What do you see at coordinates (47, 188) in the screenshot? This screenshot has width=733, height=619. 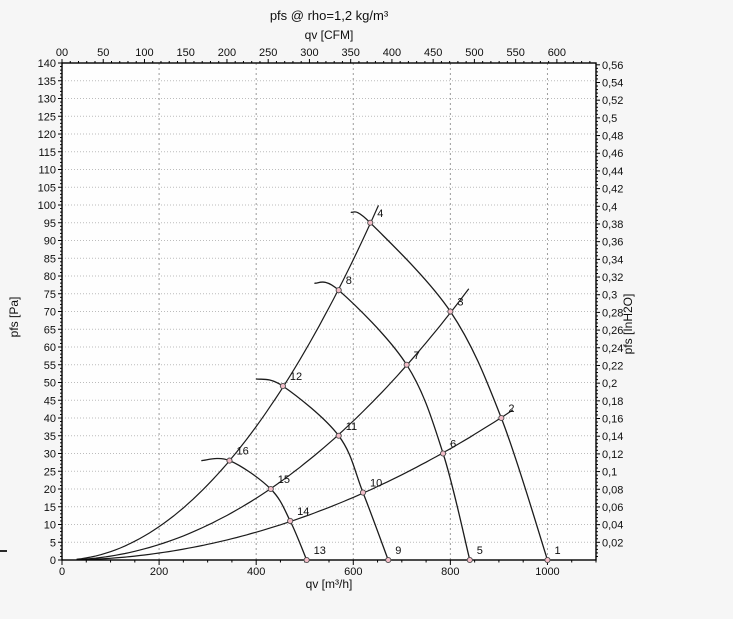 I see `left-tick-label: 105` at bounding box center [47, 188].